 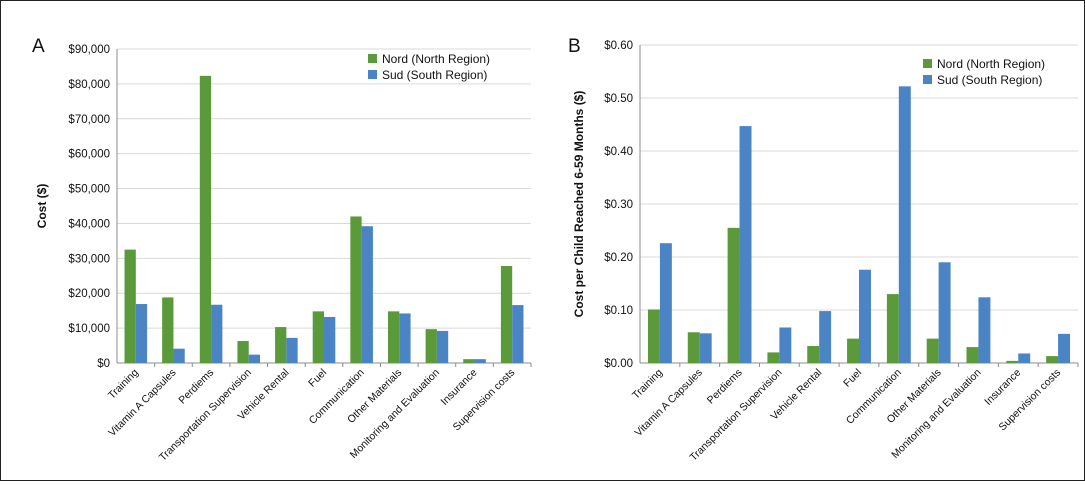 I want to click on y-tick-label: $0.00, so click(x=618, y=364).